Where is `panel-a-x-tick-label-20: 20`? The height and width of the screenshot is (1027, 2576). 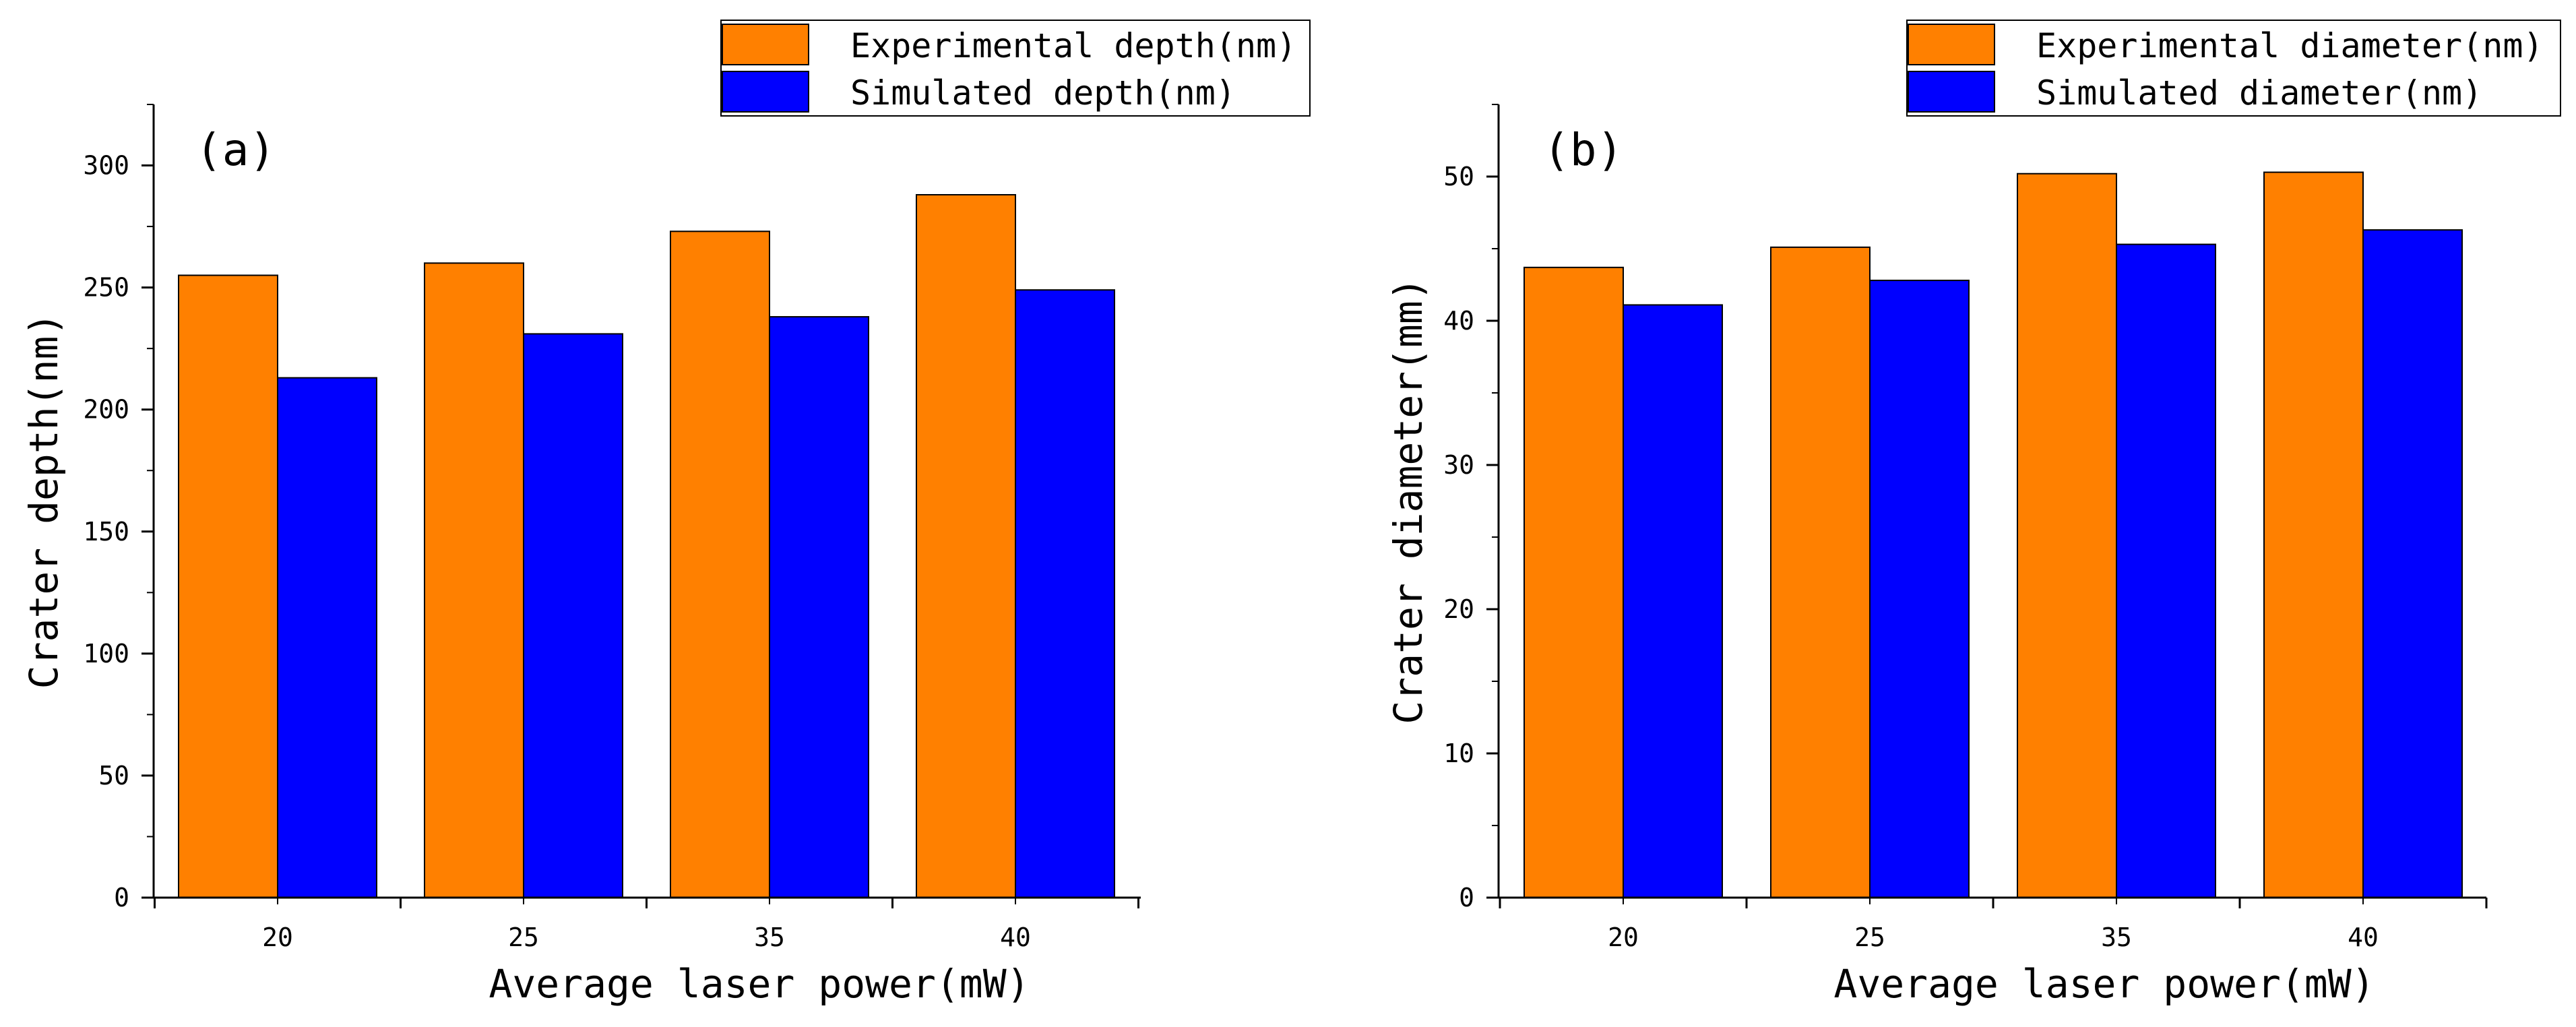
panel-a-x-tick-label-20: 20 is located at coordinates (277, 937).